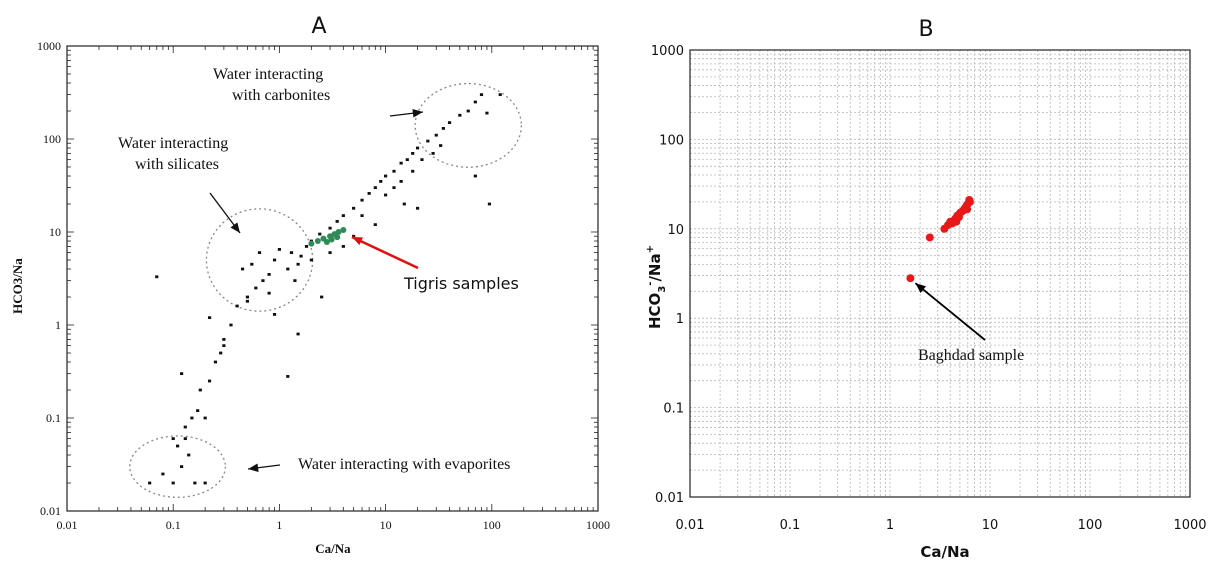 The height and width of the screenshot is (562, 1219). What do you see at coordinates (492, 525) in the screenshot?
I see `x-tick-label-a: 100` at bounding box center [492, 525].